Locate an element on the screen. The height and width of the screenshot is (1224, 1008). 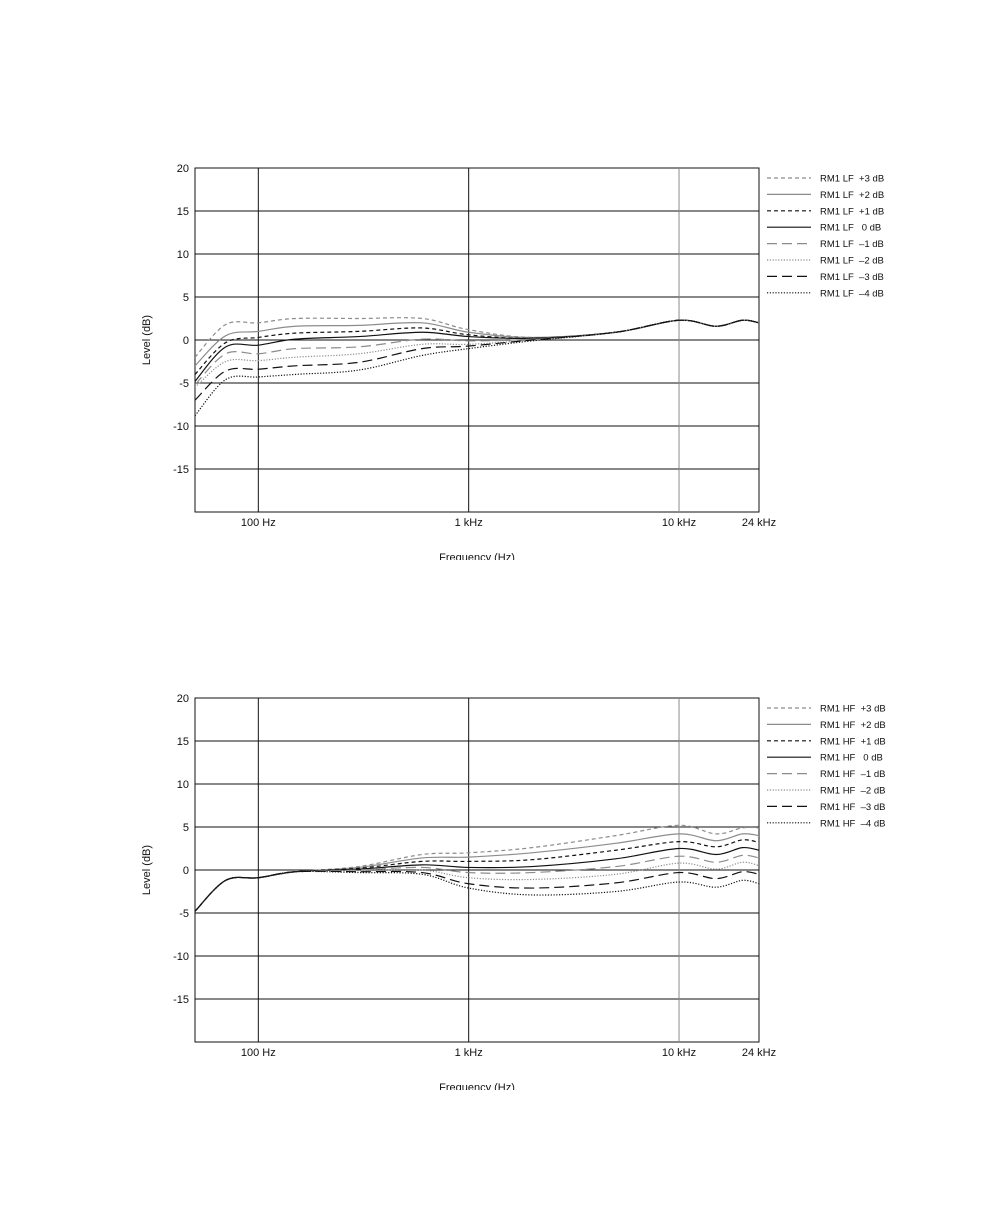
legend-label: RM1 HF –4 dB is located at coordinates (852, 823).